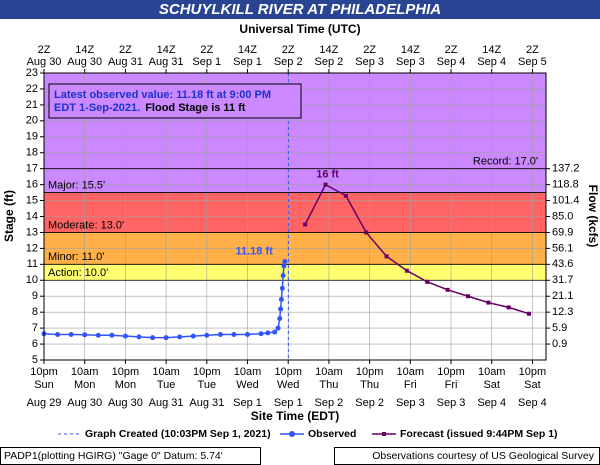  What do you see at coordinates (35, 328) in the screenshot?
I see `y-tick-label: 7` at bounding box center [35, 328].